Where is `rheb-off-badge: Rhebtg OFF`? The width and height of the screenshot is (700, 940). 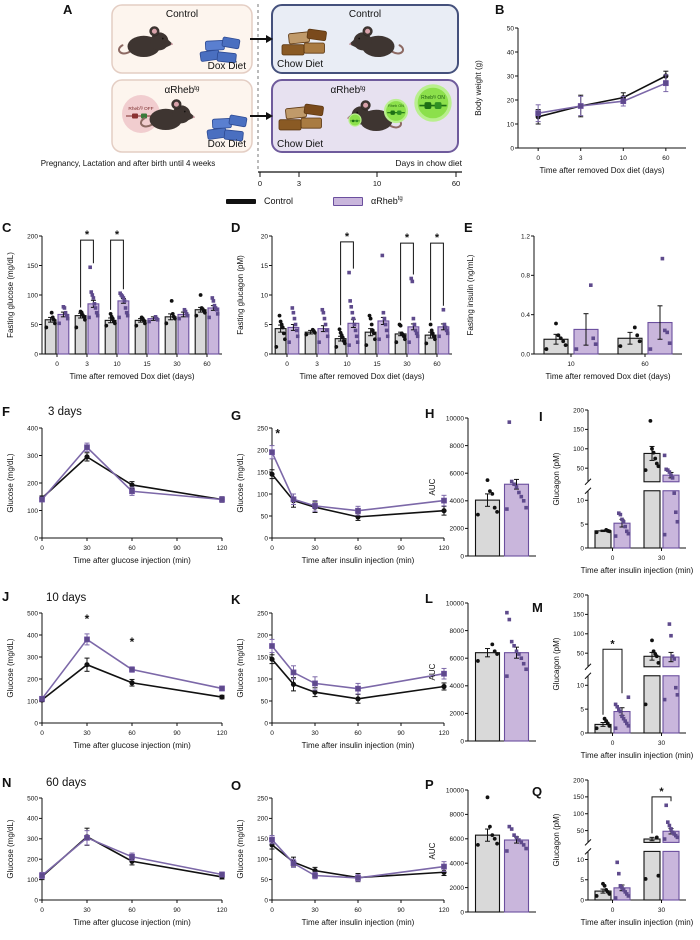 rheb-off-badge: Rhebtg OFF is located at coordinates (141, 114).